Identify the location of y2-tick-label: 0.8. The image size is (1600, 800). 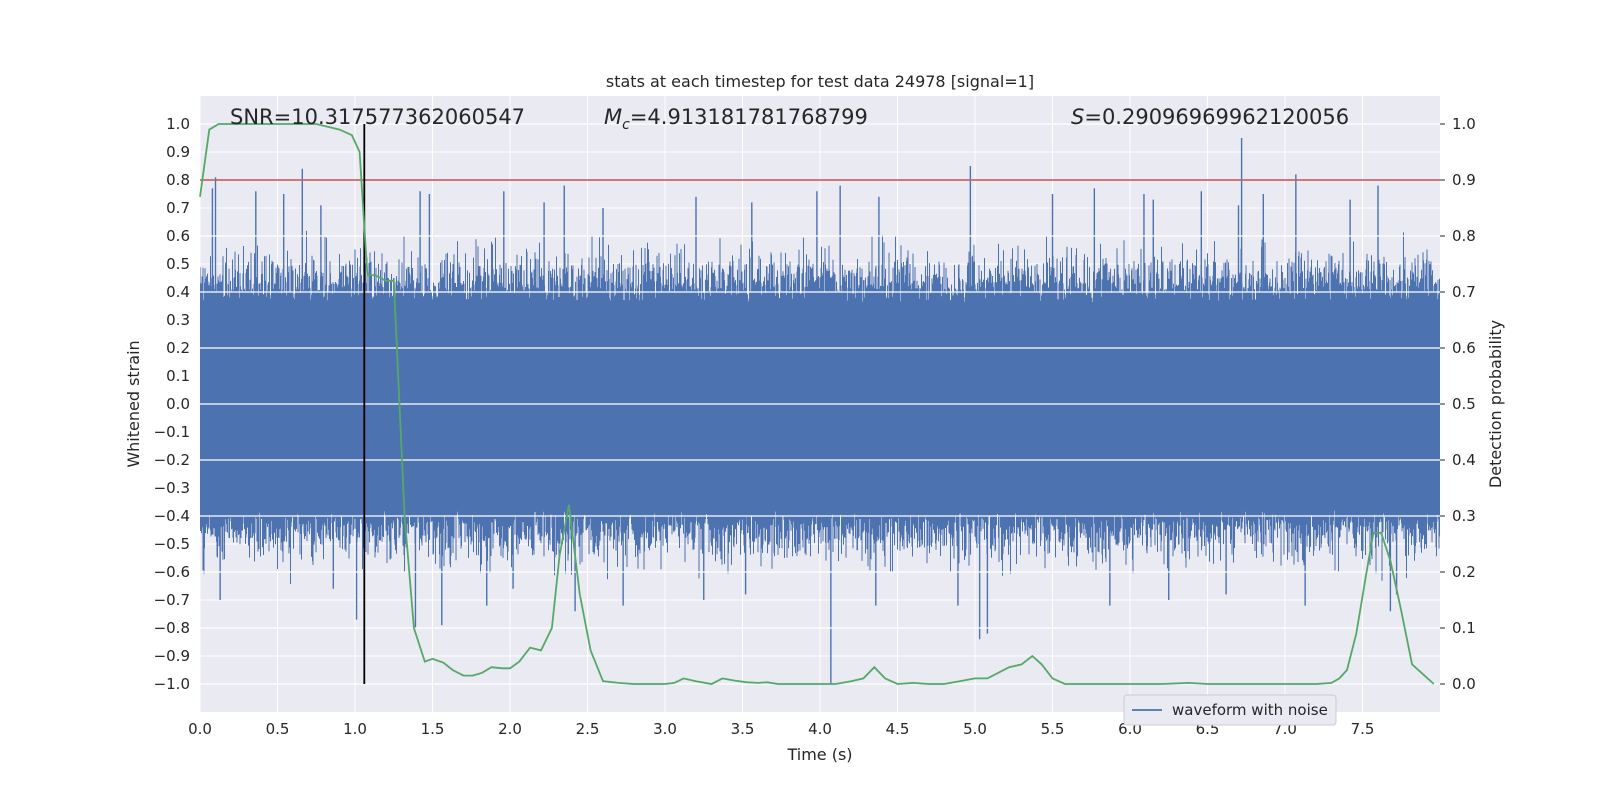
(1464, 236).